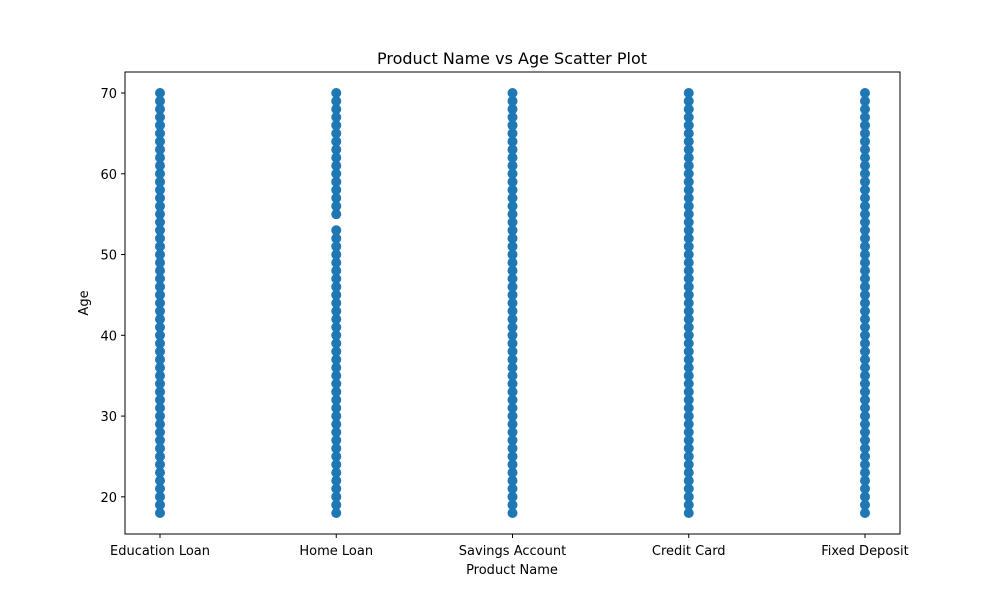 The image size is (1000, 605). Describe the element at coordinates (112, 296) in the screenshot. I see `y-axis: 20 30 40 50 60 70` at that location.